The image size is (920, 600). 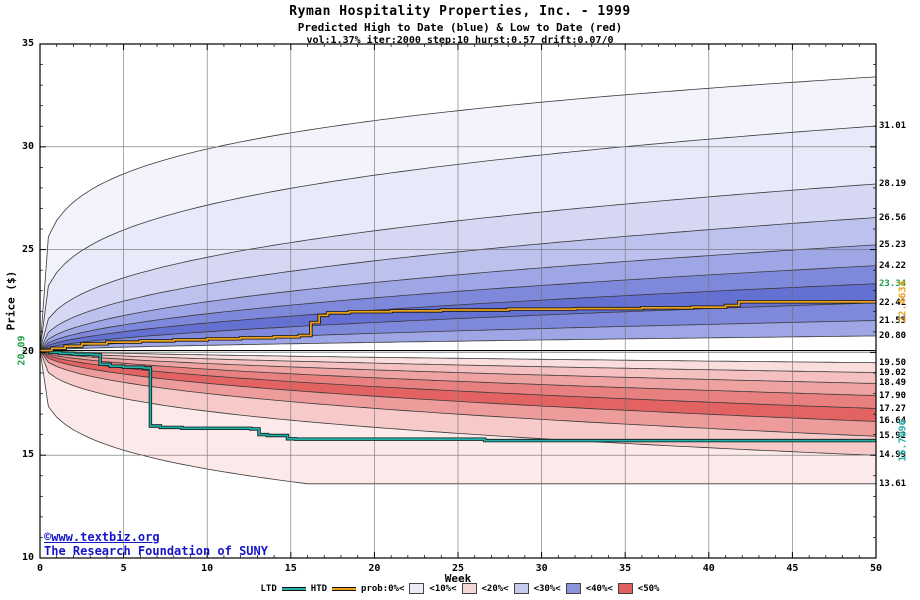 I want to click on ltd-final-value-label: 15.7096, so click(x=903, y=440).